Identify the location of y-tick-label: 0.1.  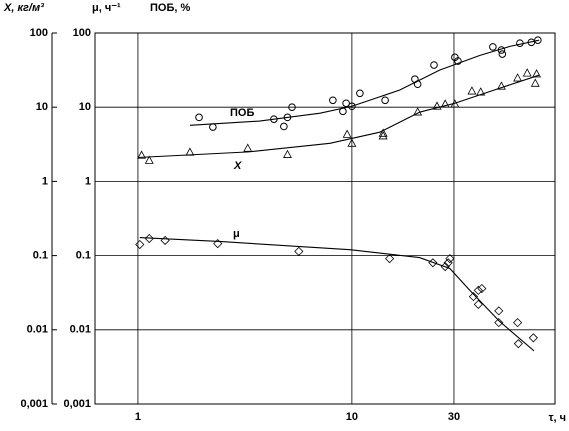
(40, 256).